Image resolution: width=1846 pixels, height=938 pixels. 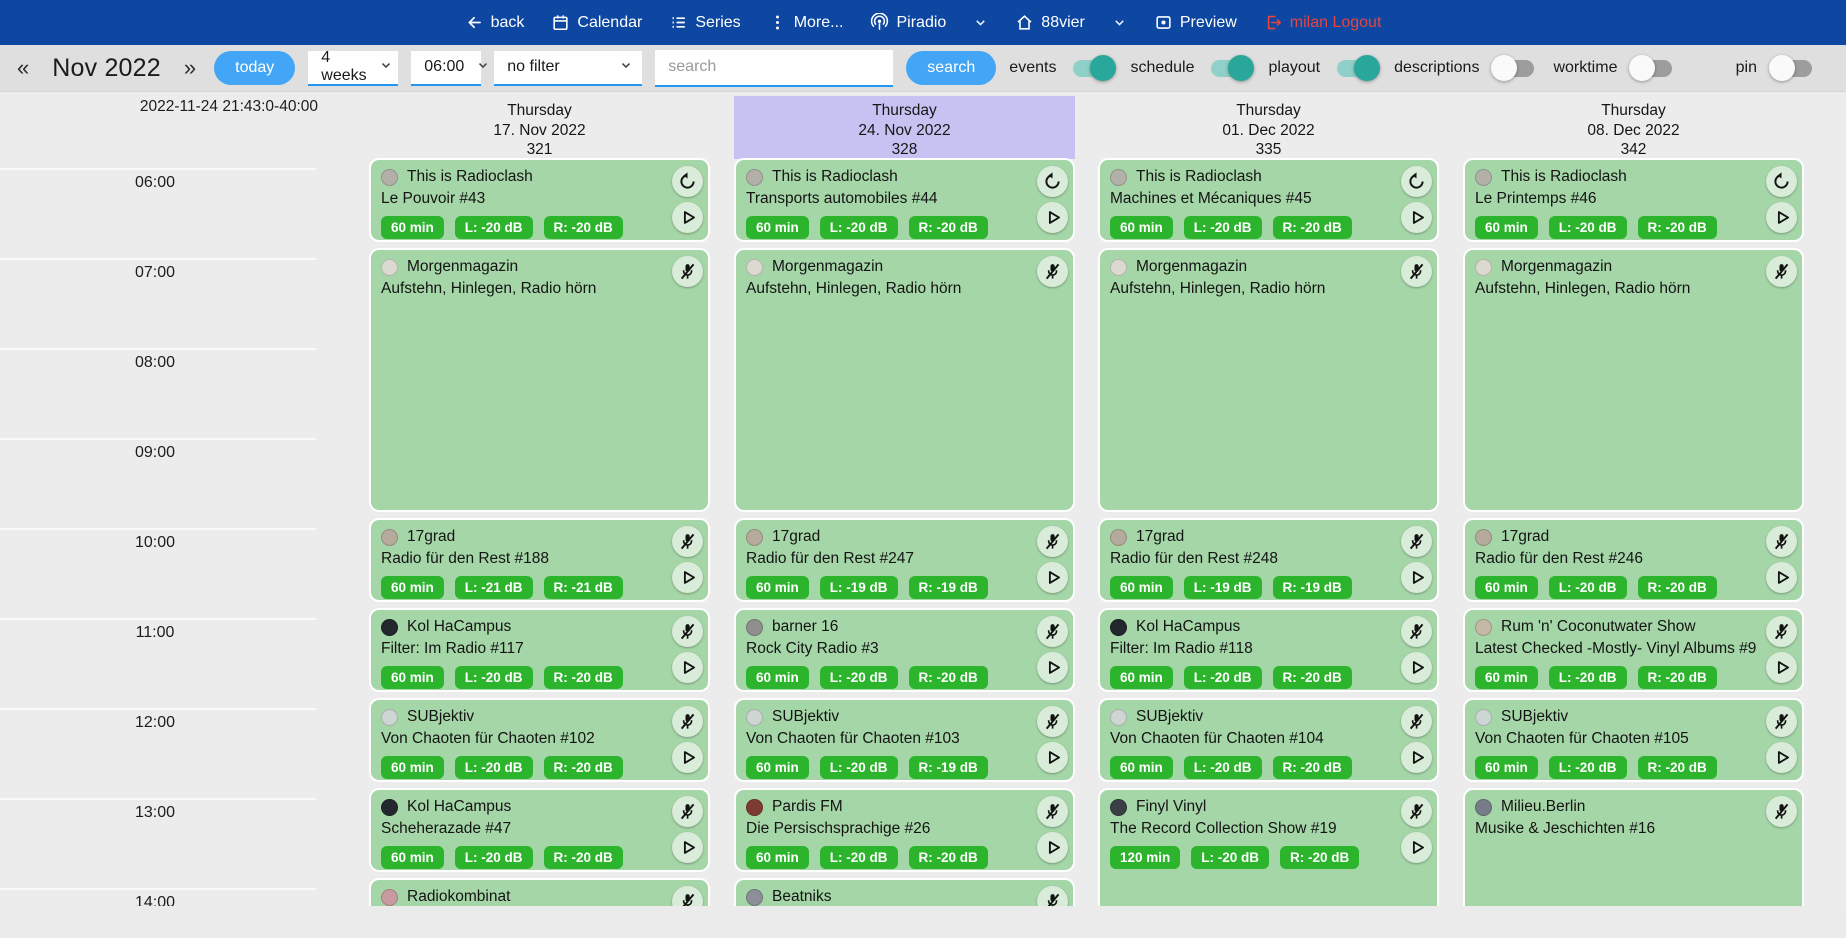 I want to click on day-header: Thursday 08. Dec 2022 342, so click(x=1633, y=127).